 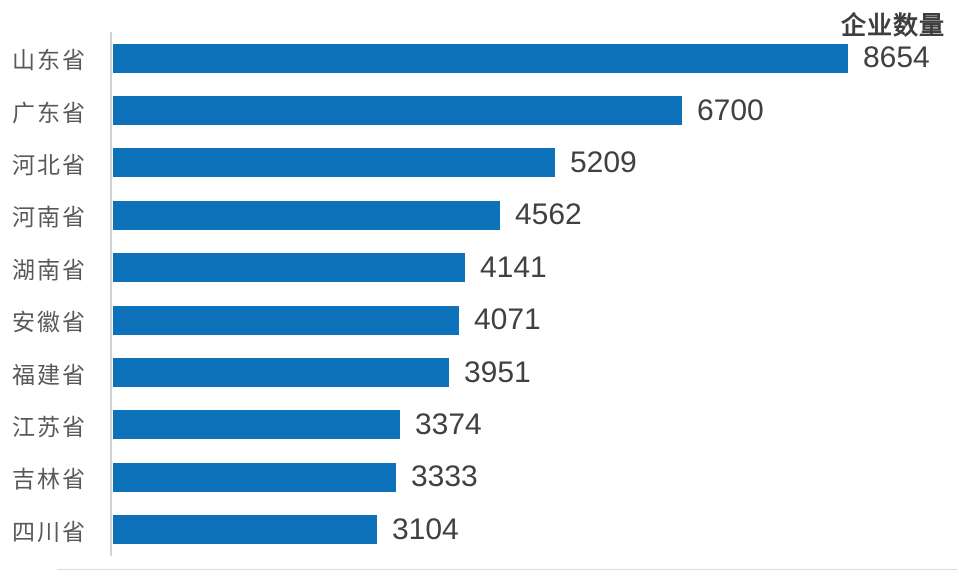 What do you see at coordinates (444, 477) in the screenshot?
I see `value-label: 3333` at bounding box center [444, 477].